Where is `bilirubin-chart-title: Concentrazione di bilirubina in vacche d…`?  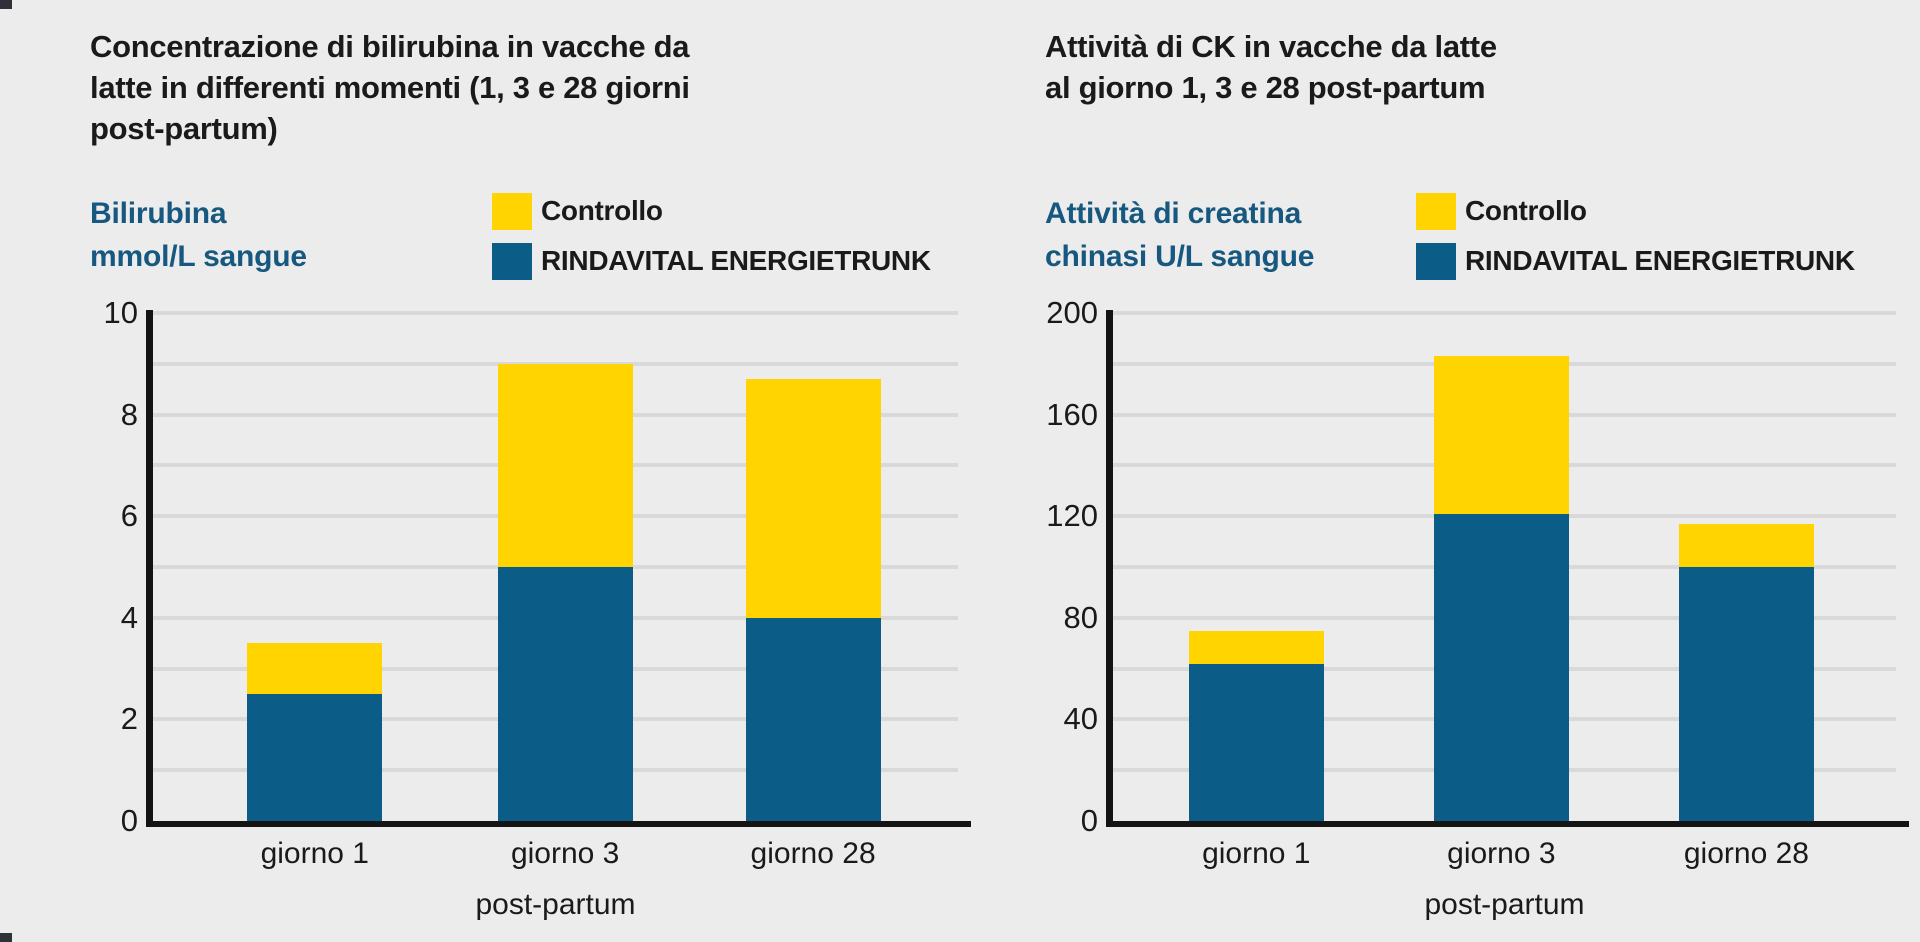 bilirubin-chart-title: Concentrazione di bilirubina in vacche d… is located at coordinates (390, 87).